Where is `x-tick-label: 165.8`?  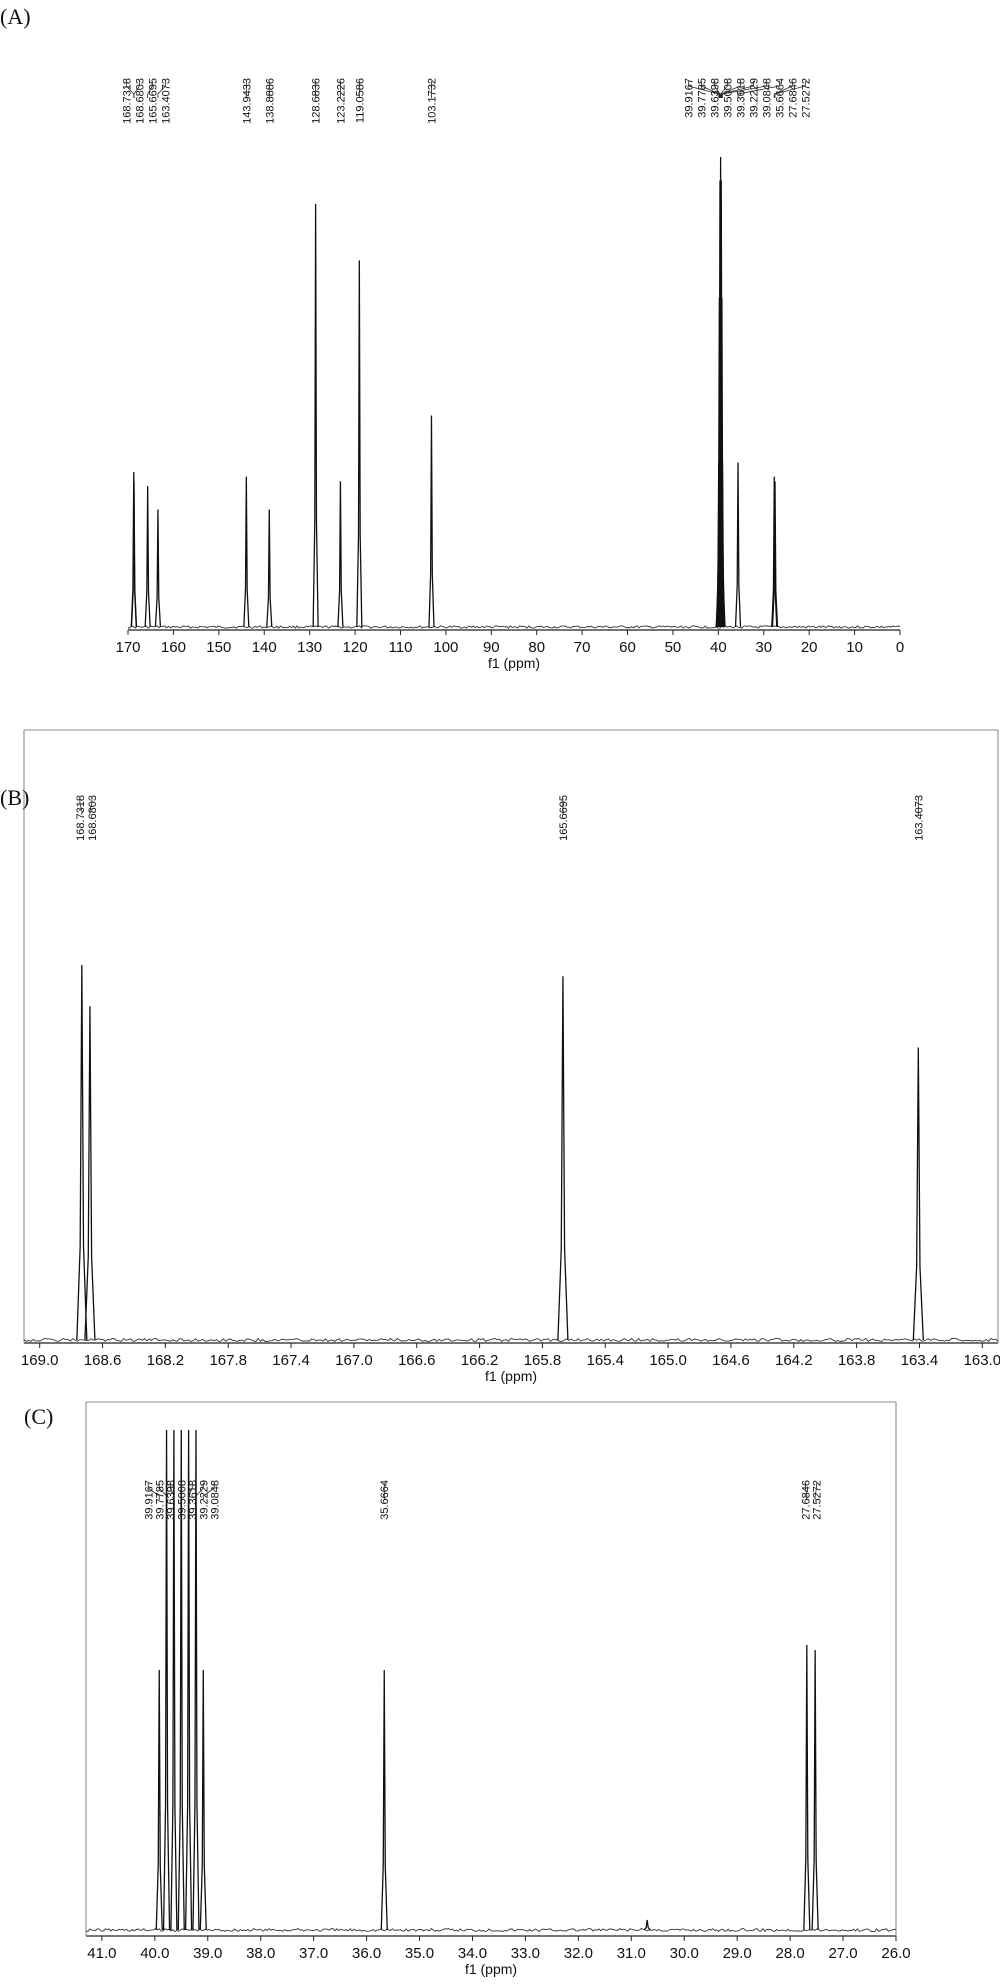
x-tick-label: 165.8 is located at coordinates (543, 1360).